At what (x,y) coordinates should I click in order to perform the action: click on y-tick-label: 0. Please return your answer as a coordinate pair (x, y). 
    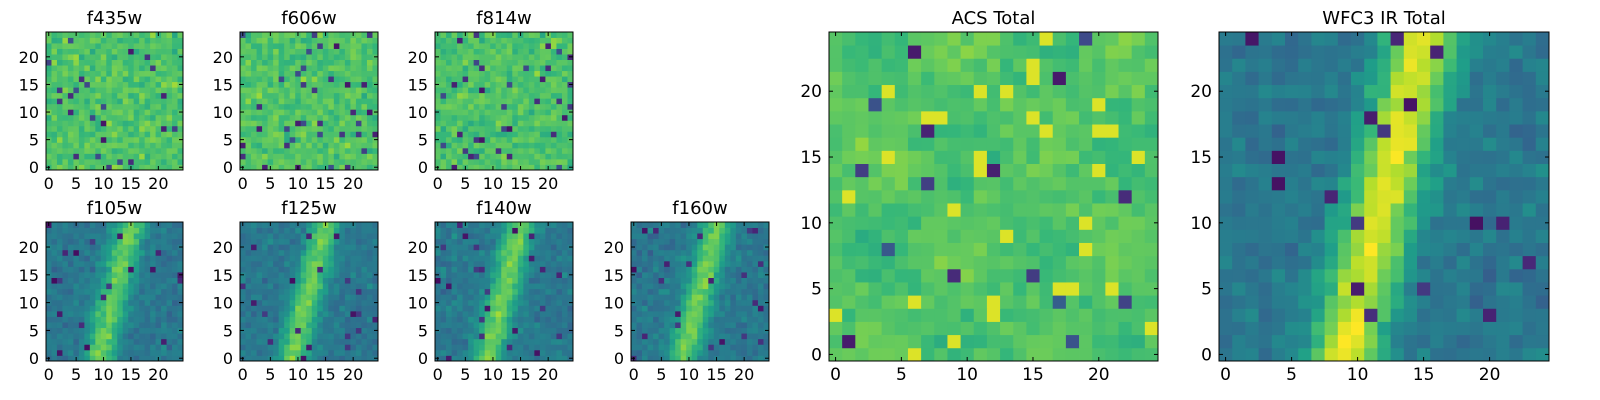
    Looking at the image, I should click on (34, 358).